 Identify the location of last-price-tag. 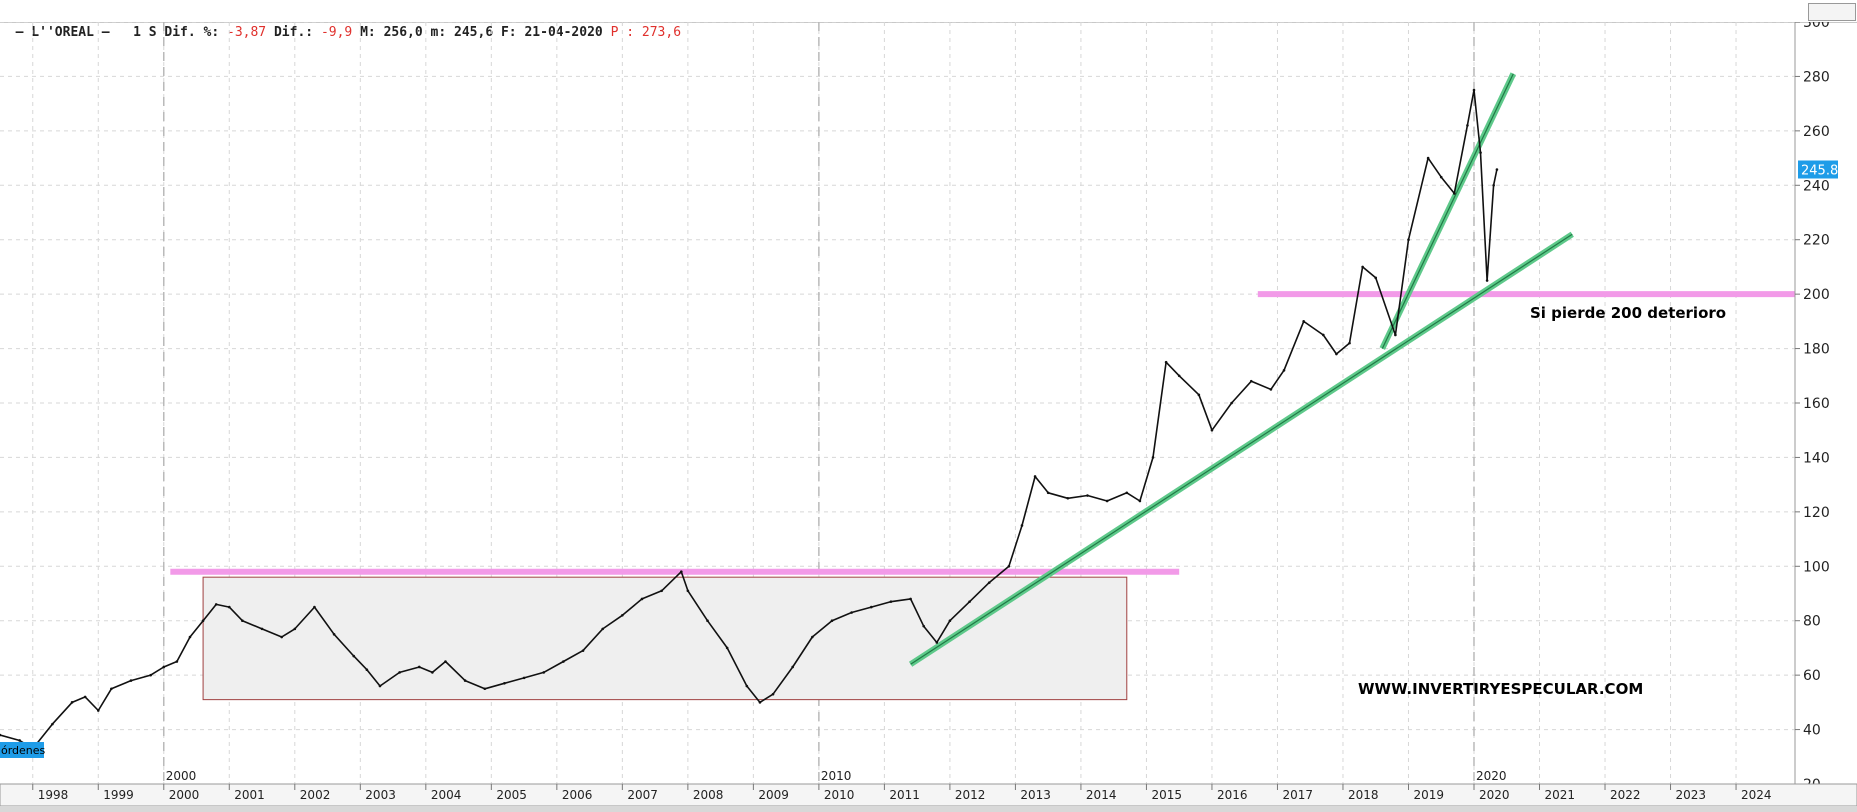
(1818, 169).